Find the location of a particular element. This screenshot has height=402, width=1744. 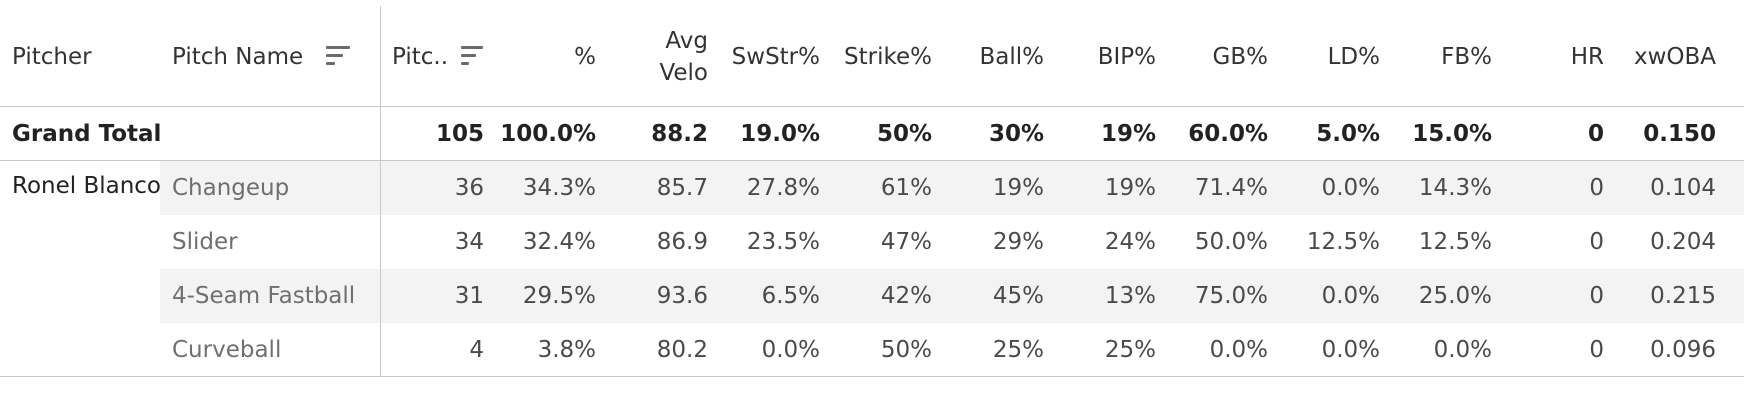

swstr-cell: 0.0% is located at coordinates (790, 350).